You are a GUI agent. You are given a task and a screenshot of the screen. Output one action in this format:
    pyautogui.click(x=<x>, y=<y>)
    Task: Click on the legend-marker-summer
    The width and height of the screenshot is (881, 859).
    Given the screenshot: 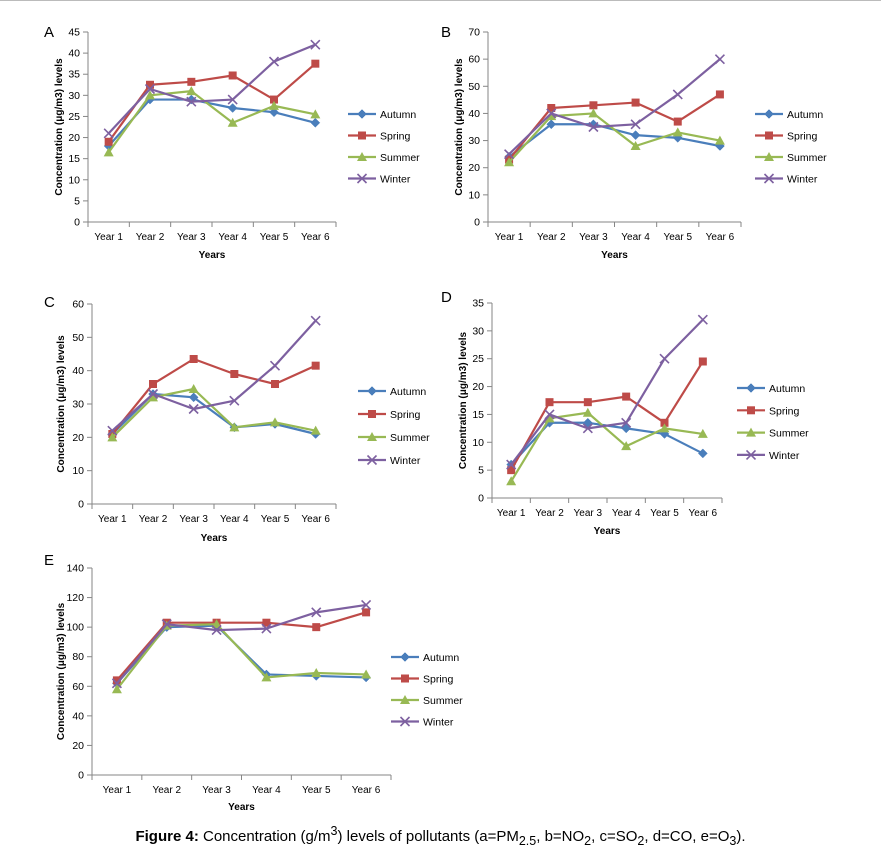 What is the action you would take?
    pyautogui.click(x=405, y=699)
    